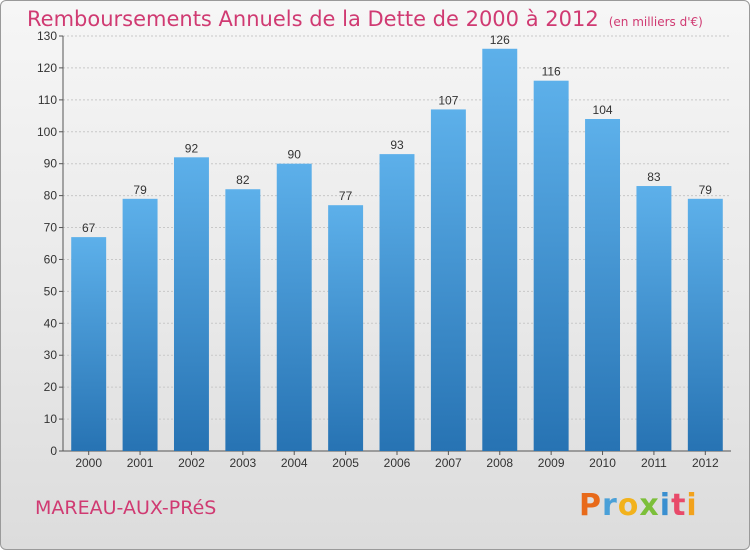 The height and width of the screenshot is (550, 750). I want to click on y-tick-label: 90, so click(51, 164).